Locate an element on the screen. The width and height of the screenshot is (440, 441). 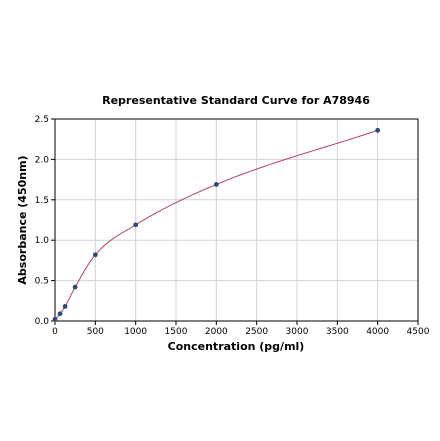
y-tick-label: 2.5 is located at coordinates (42, 120).